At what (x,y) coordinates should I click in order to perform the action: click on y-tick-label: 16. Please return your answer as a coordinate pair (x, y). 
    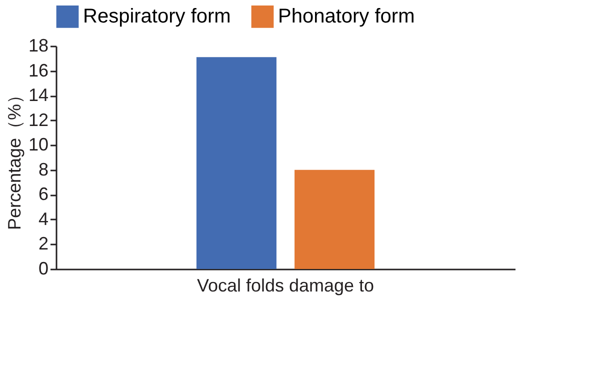
    Looking at the image, I should click on (38, 70).